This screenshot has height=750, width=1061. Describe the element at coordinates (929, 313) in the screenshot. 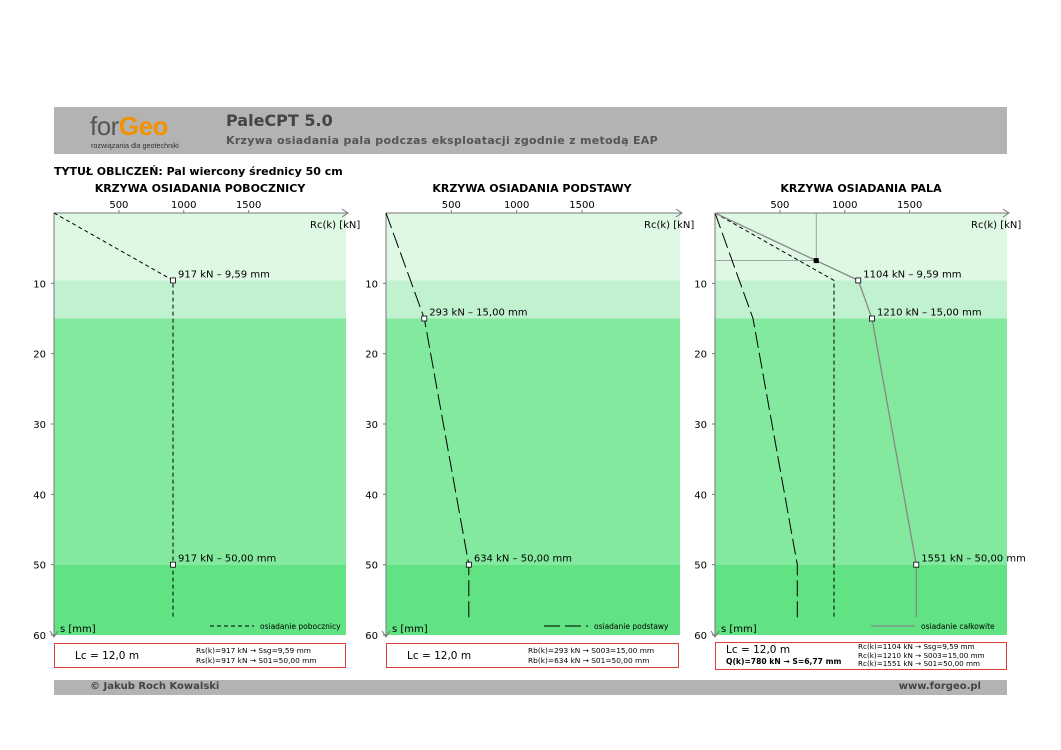

I see `data-label: 1210 kN – 15,00 mm` at that location.